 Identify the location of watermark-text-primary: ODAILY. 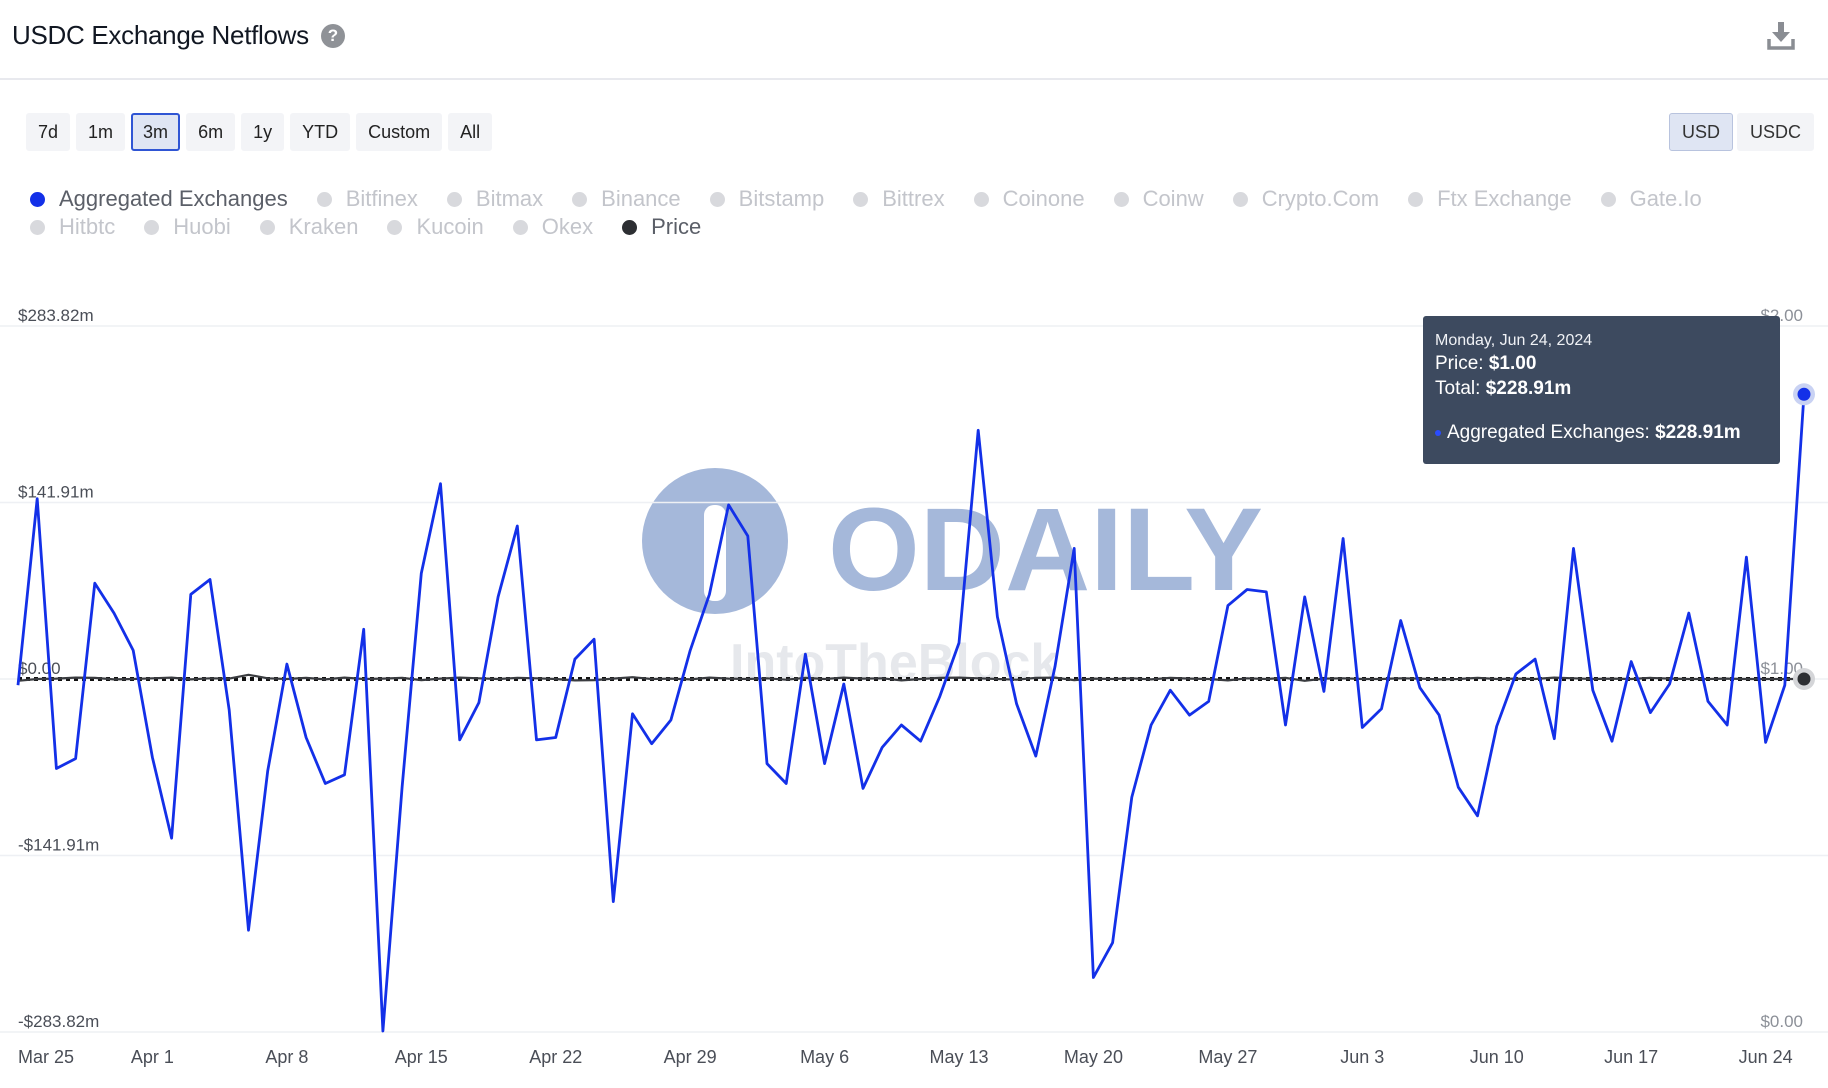
(1045, 550).